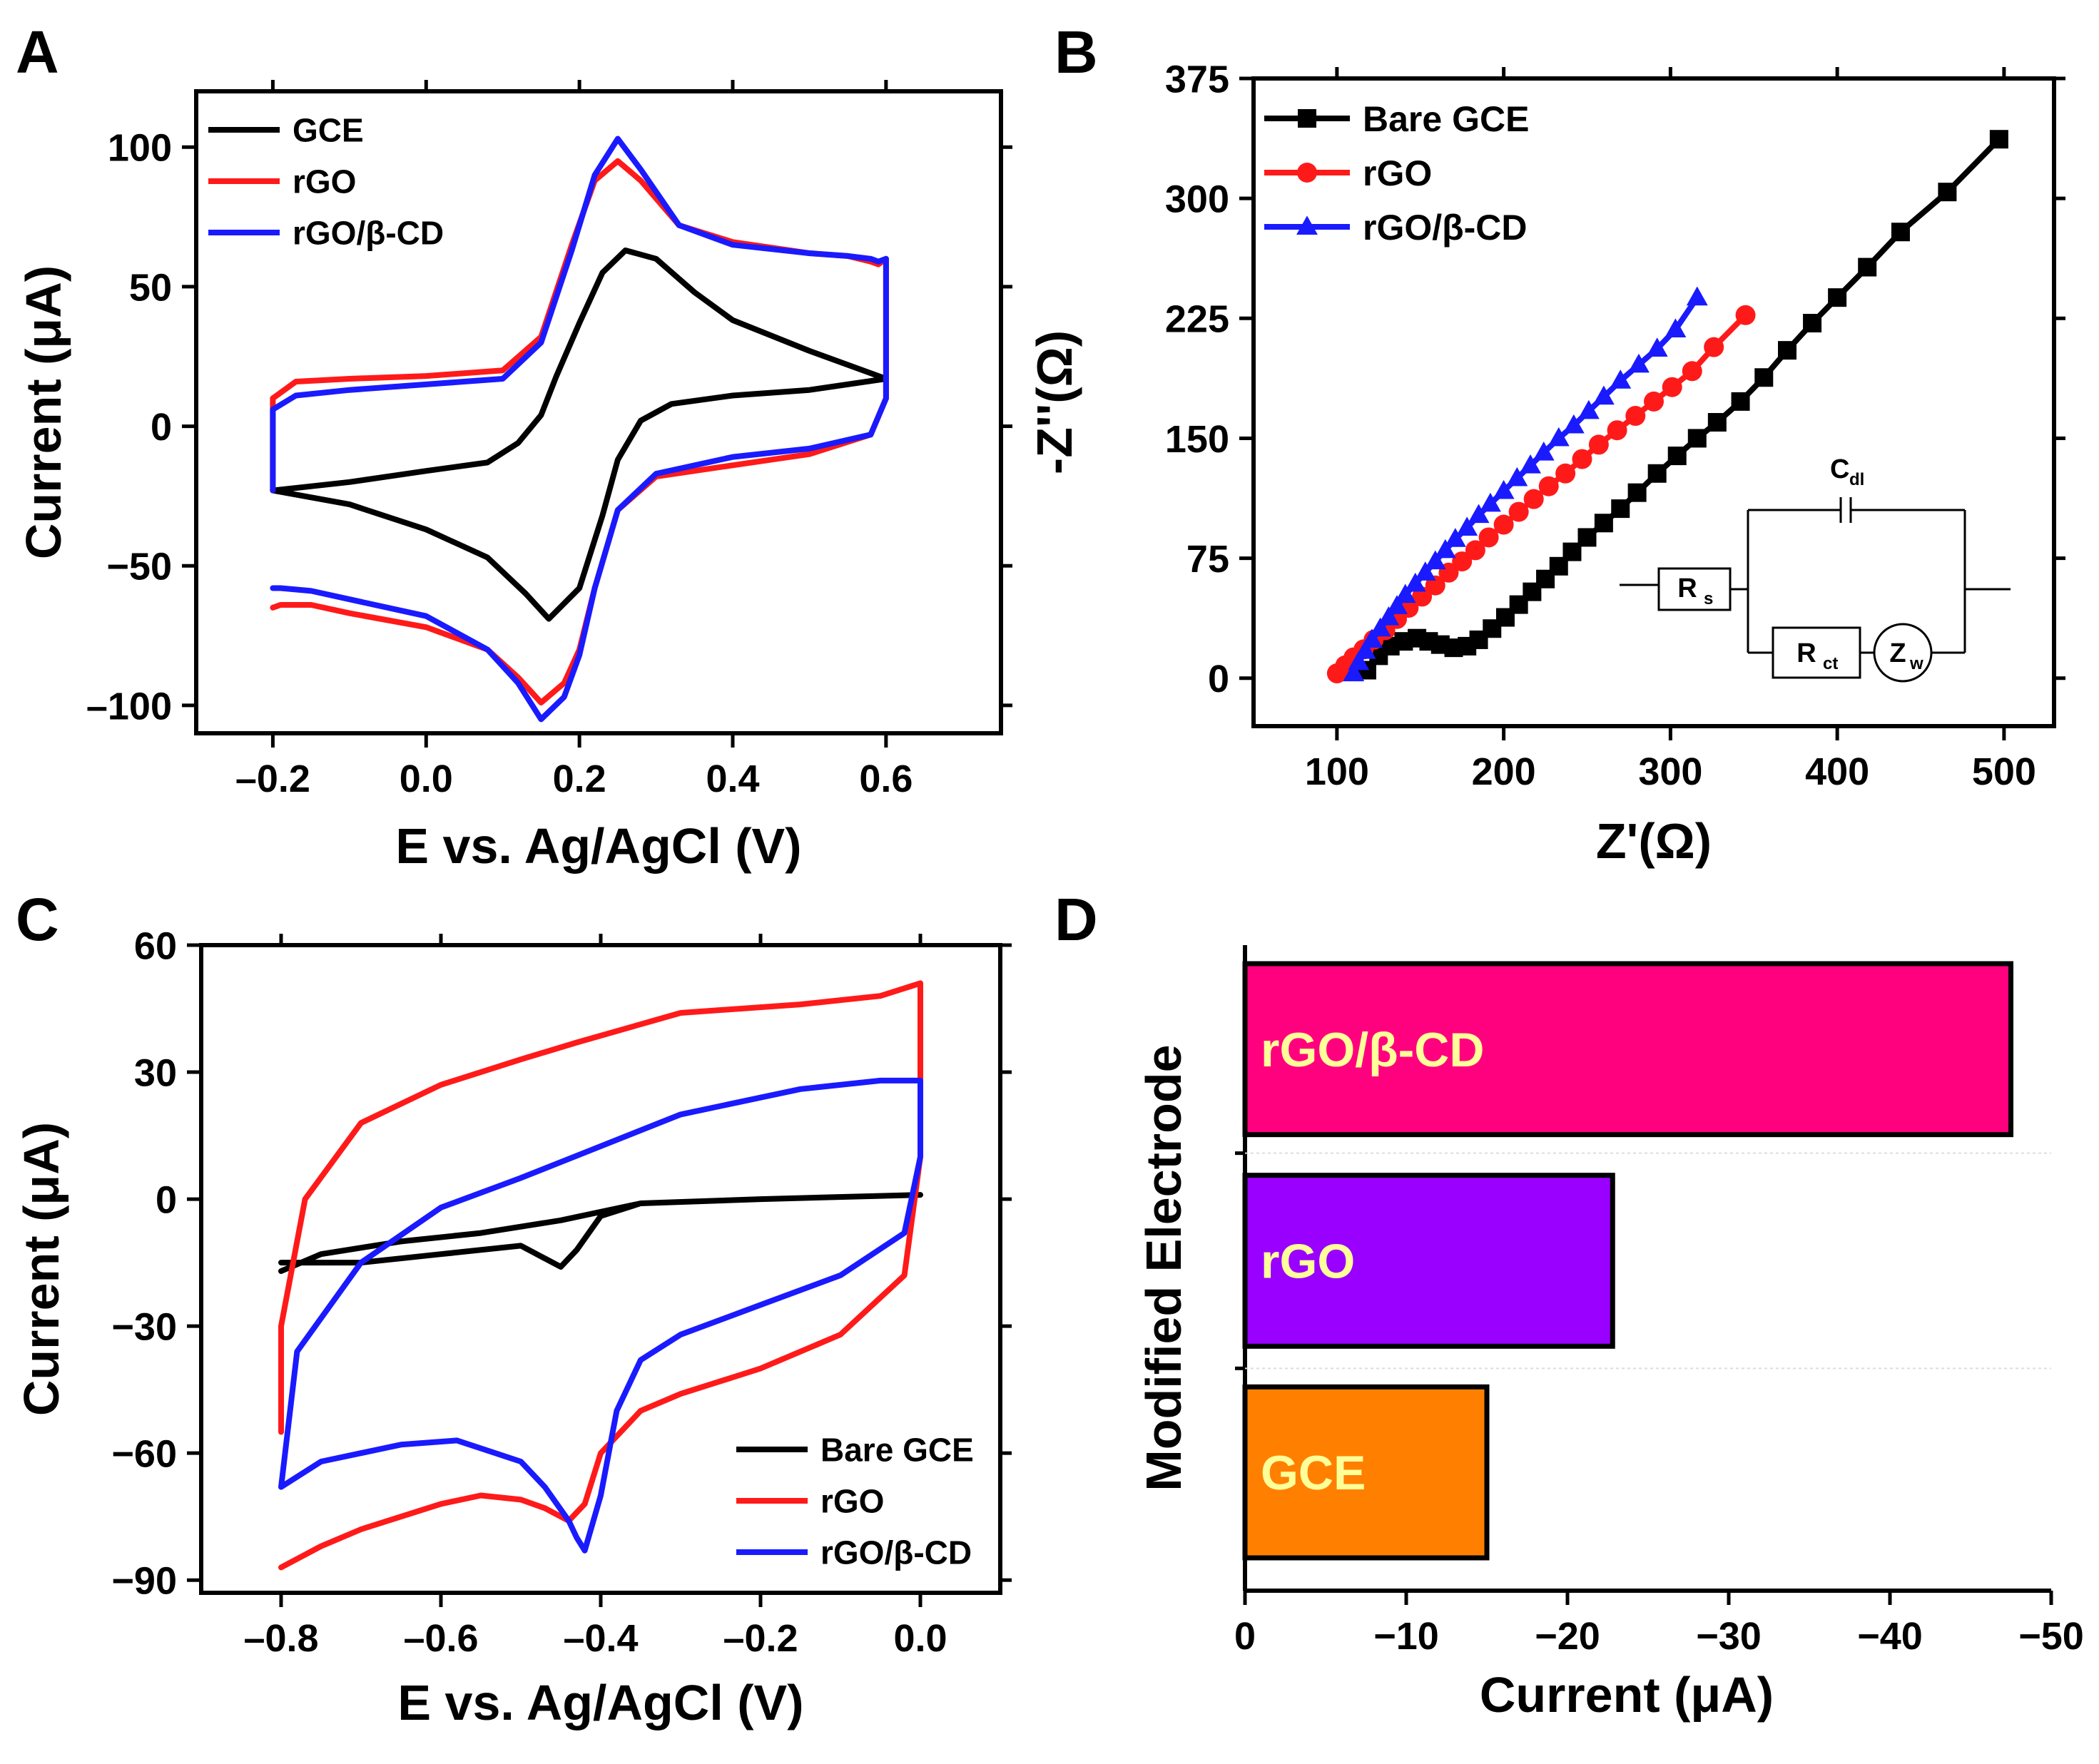  I want to click on panel-a-legend-label: rGO/β-CD, so click(368, 233).